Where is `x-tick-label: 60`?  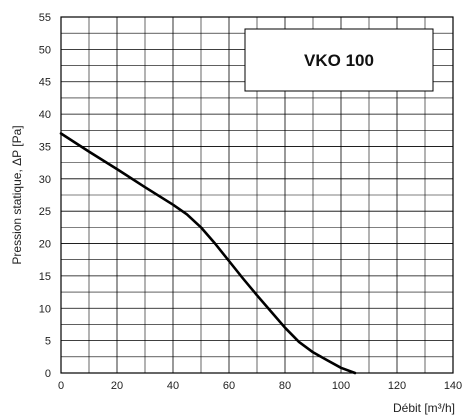
x-tick-label: 60 is located at coordinates (229, 386).